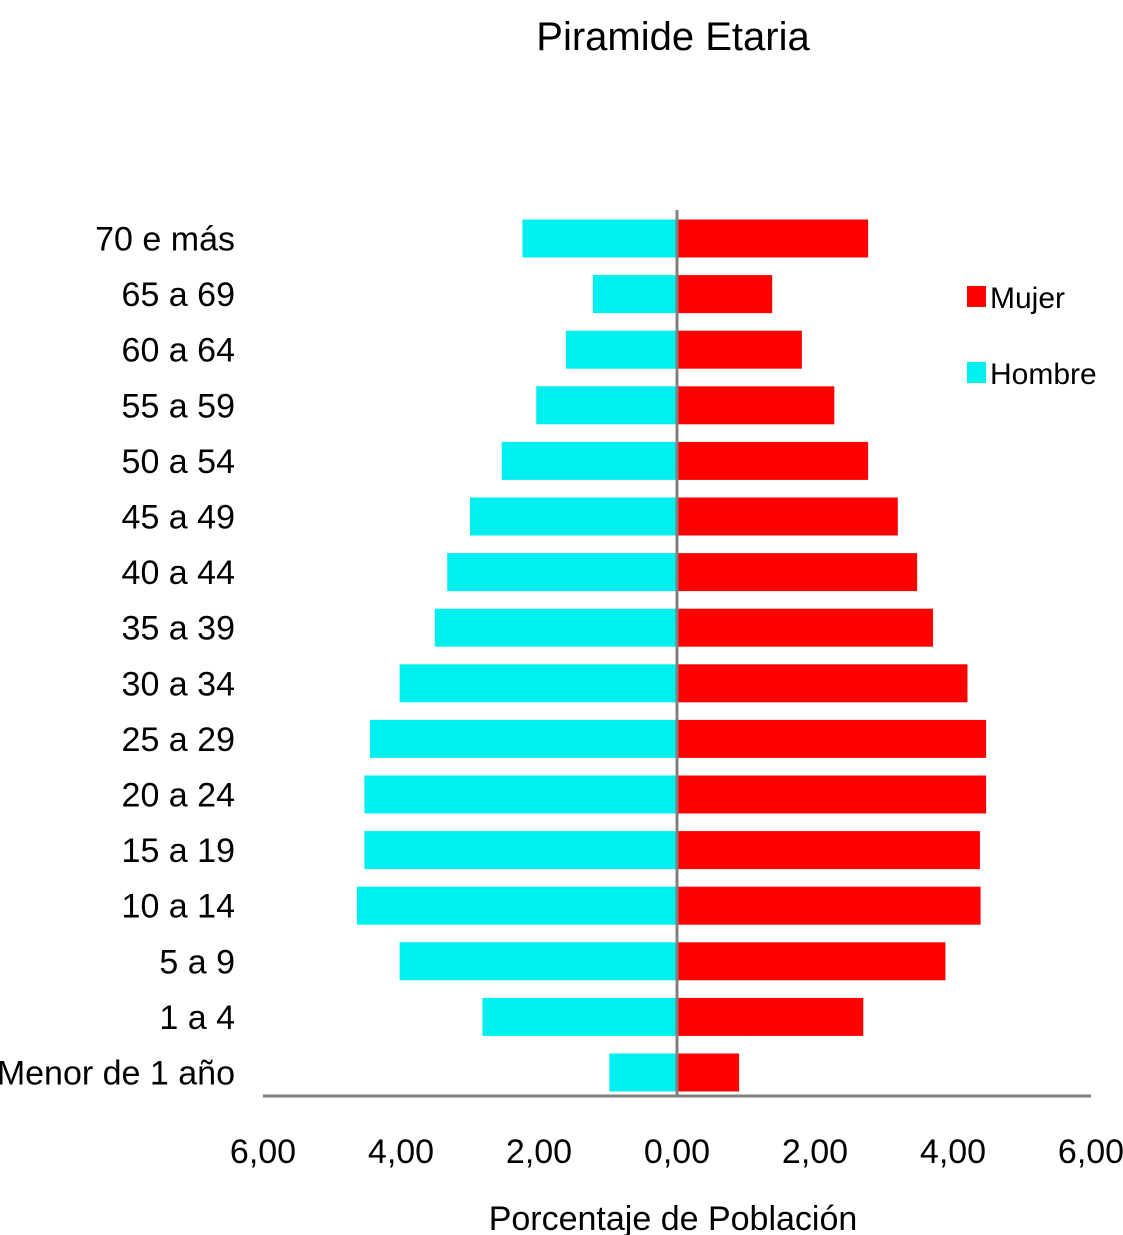 This screenshot has width=1123, height=1235. Describe the element at coordinates (178, 518) in the screenshot. I see `category-label-5: 45 a 49` at that location.